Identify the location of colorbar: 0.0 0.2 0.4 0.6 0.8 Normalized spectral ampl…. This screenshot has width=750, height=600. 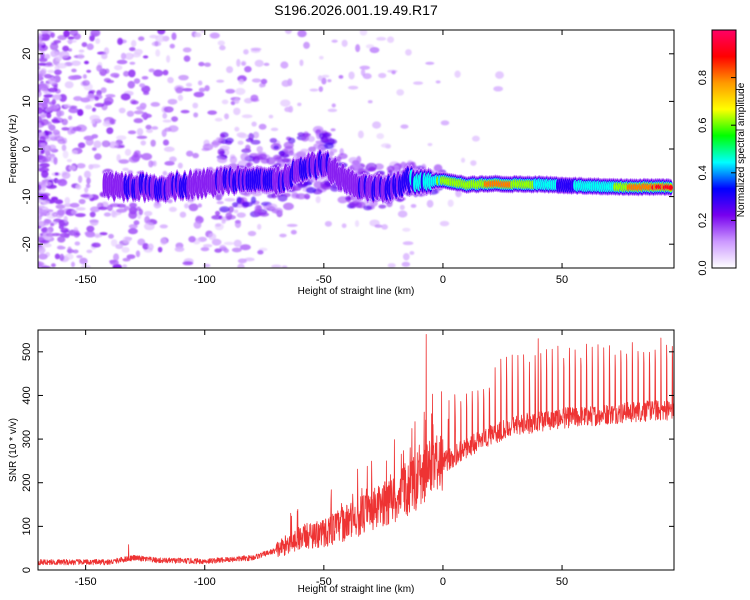
(722, 152).